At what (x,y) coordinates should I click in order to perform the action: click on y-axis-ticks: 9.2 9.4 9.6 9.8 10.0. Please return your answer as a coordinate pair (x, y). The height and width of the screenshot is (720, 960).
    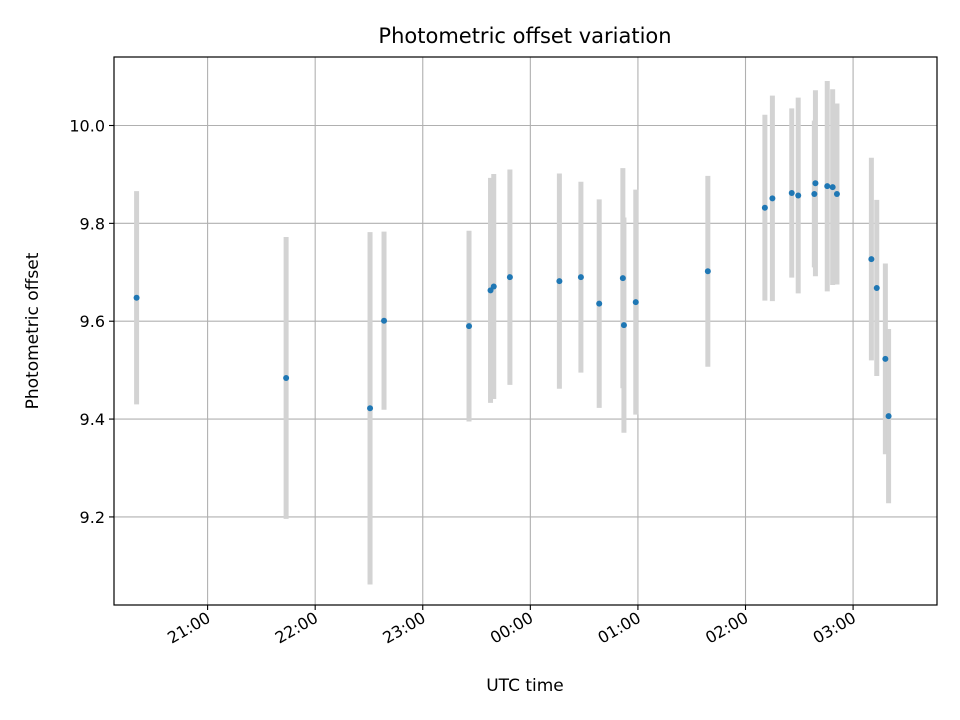
    Looking at the image, I should click on (91, 322).